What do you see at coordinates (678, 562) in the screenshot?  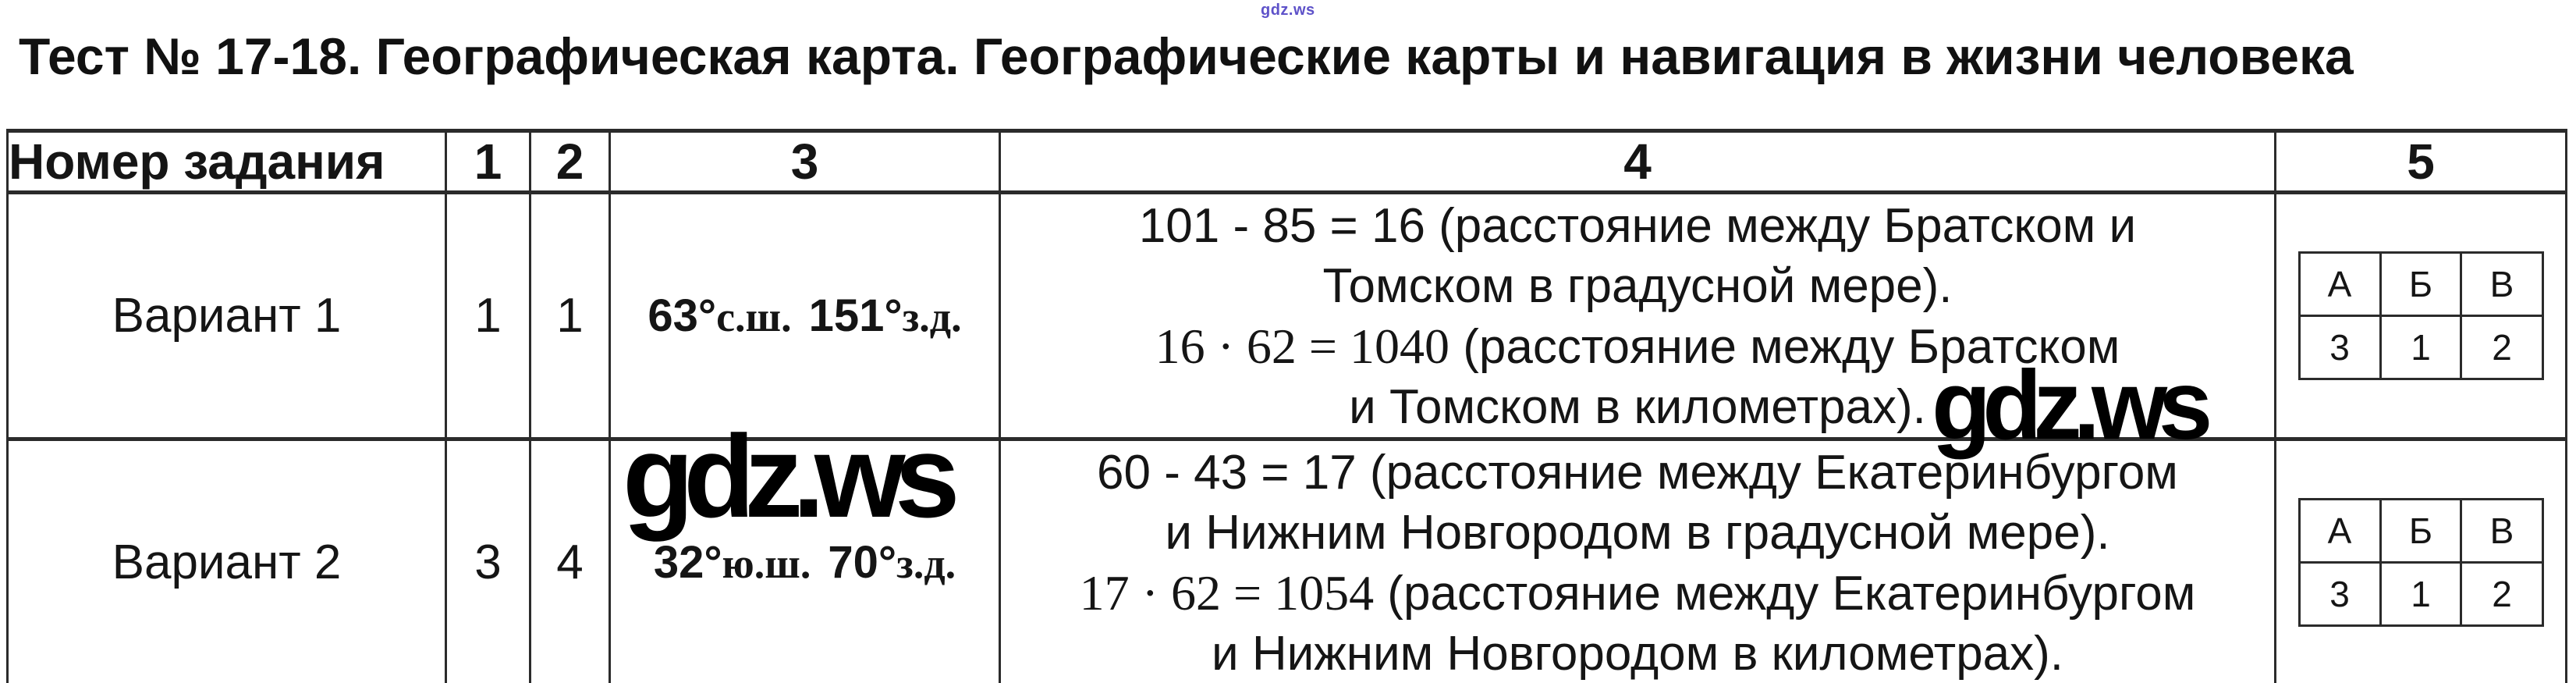 I see `latitude-value: 32` at bounding box center [678, 562].